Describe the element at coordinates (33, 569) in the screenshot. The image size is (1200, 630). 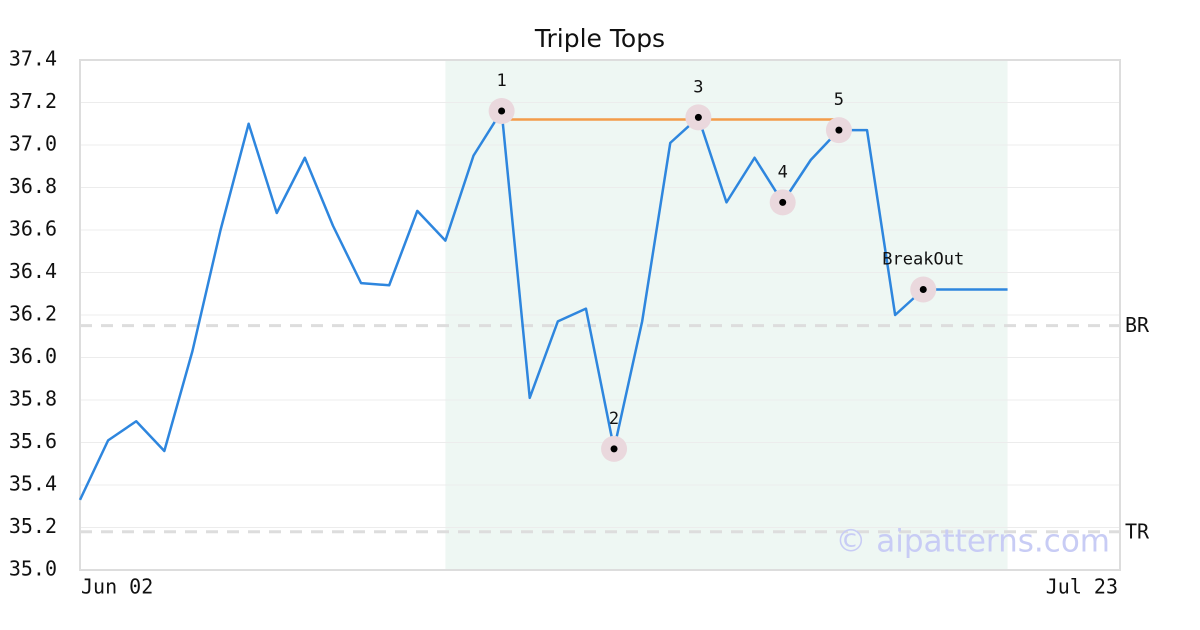
I see `y-tick-label: 35.0` at that location.